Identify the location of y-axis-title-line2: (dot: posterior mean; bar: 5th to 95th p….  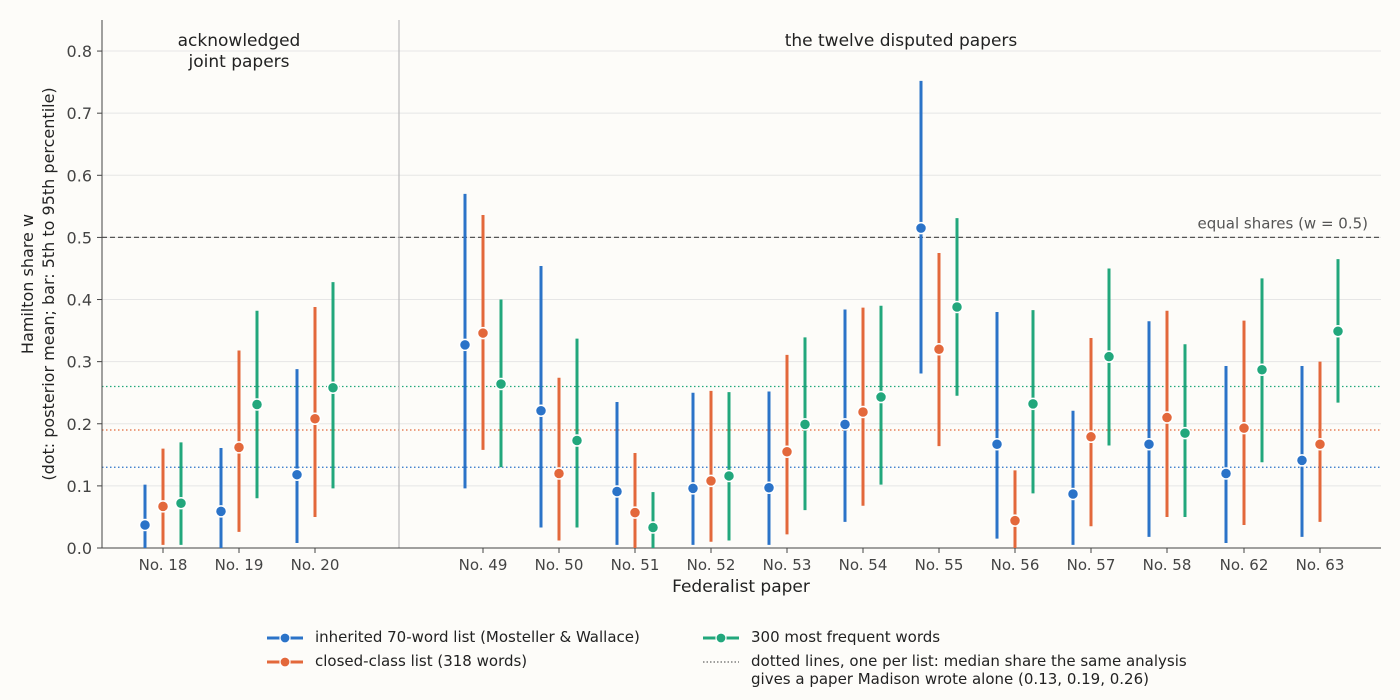
(48, 283).